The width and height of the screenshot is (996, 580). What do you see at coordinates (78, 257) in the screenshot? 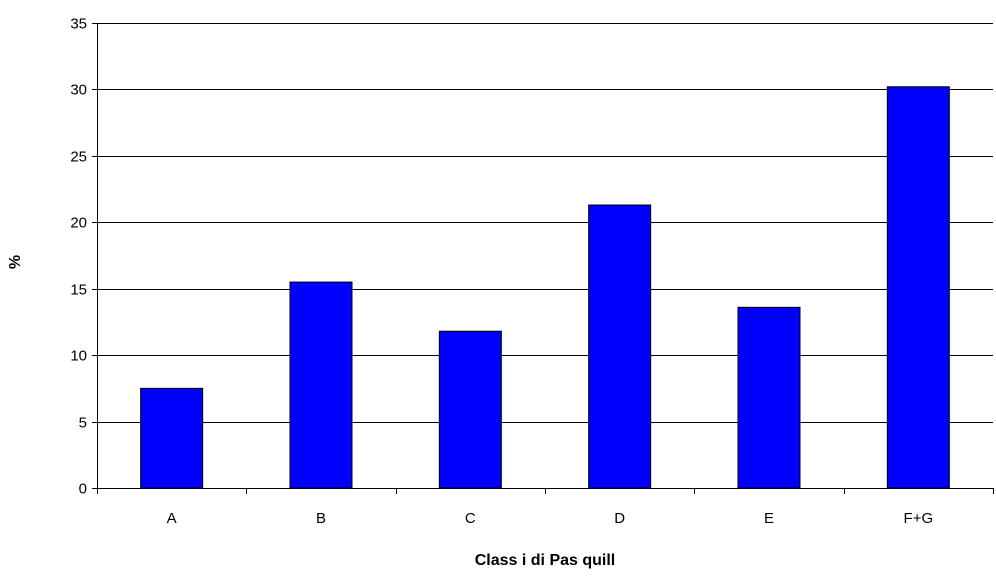
I see `y-tick-labels: 0 5 10 15 20 25 30 35` at bounding box center [78, 257].